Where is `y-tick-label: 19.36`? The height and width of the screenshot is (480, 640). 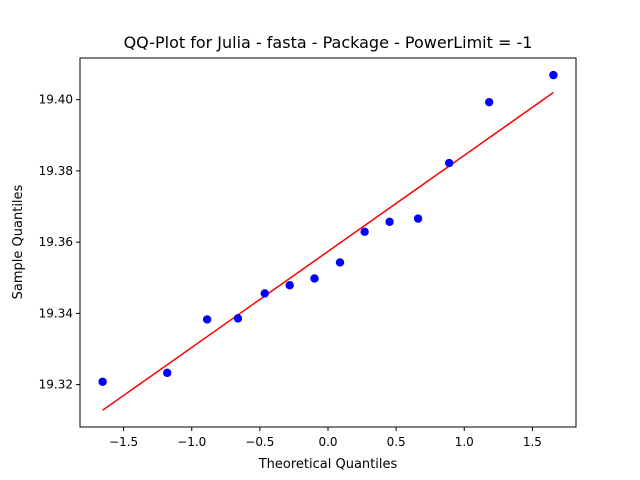 y-tick-label: 19.36 is located at coordinates (56, 242).